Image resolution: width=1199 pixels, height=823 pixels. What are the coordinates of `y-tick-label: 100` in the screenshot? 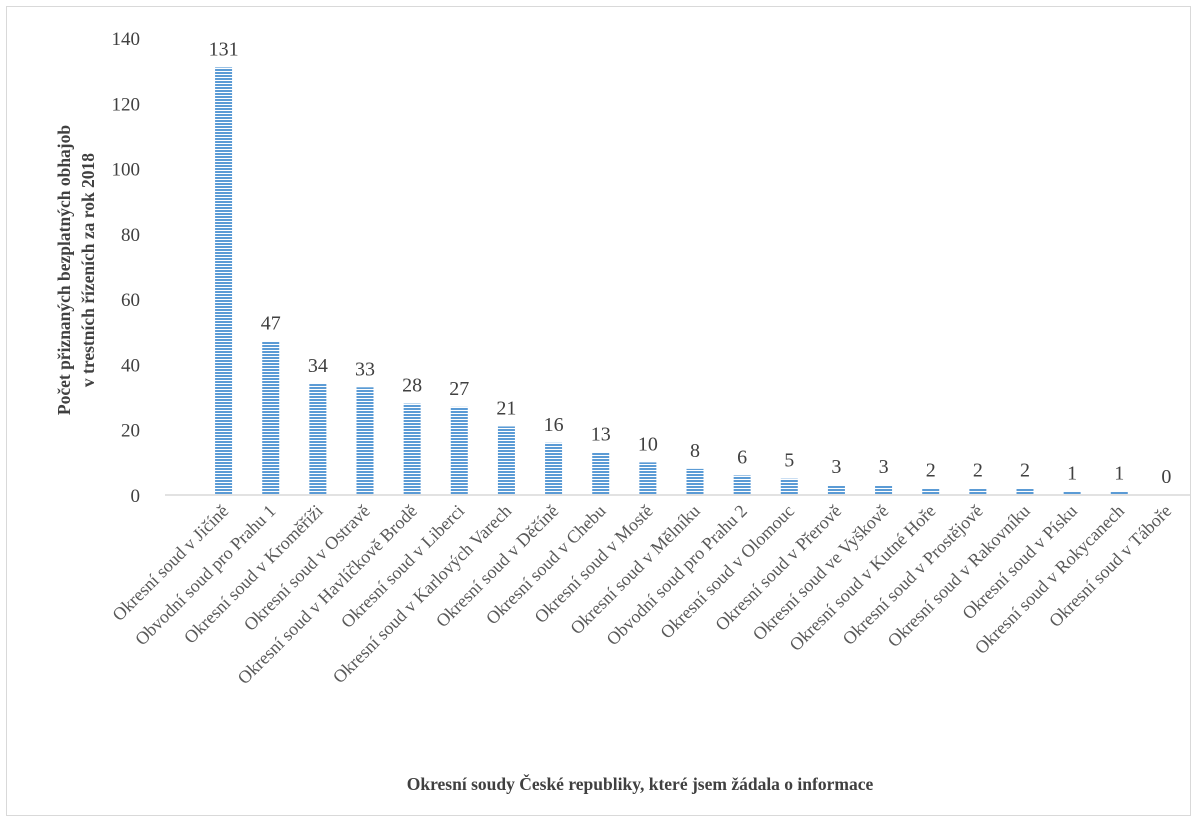 It's located at (126, 170).